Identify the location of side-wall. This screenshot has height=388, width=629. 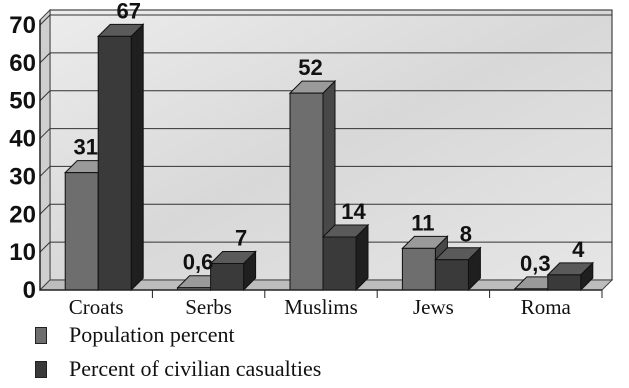
(45, 150).